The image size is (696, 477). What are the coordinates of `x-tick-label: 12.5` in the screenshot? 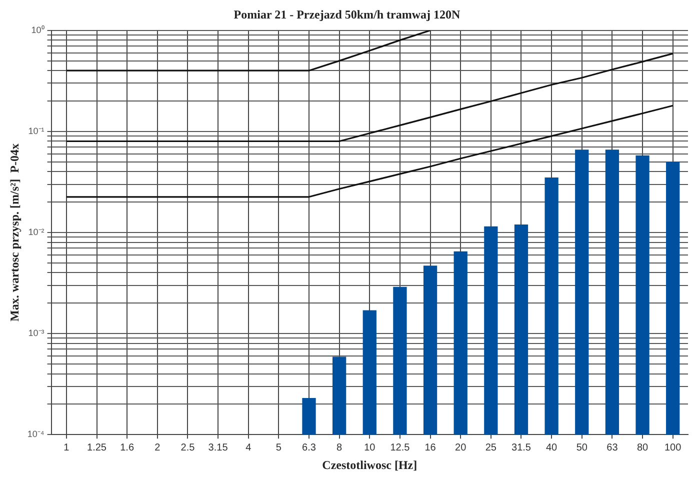 It's located at (400, 448).